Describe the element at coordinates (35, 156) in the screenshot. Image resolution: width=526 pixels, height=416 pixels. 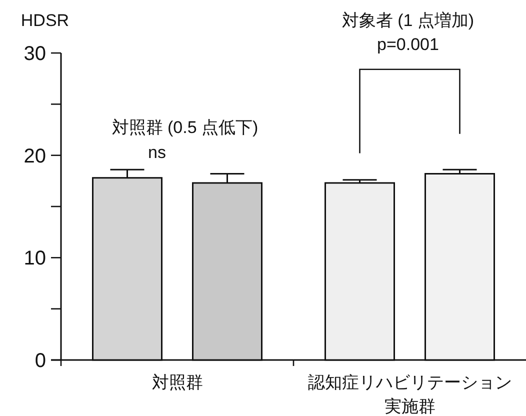
I see `y-tick-label: 20` at that location.